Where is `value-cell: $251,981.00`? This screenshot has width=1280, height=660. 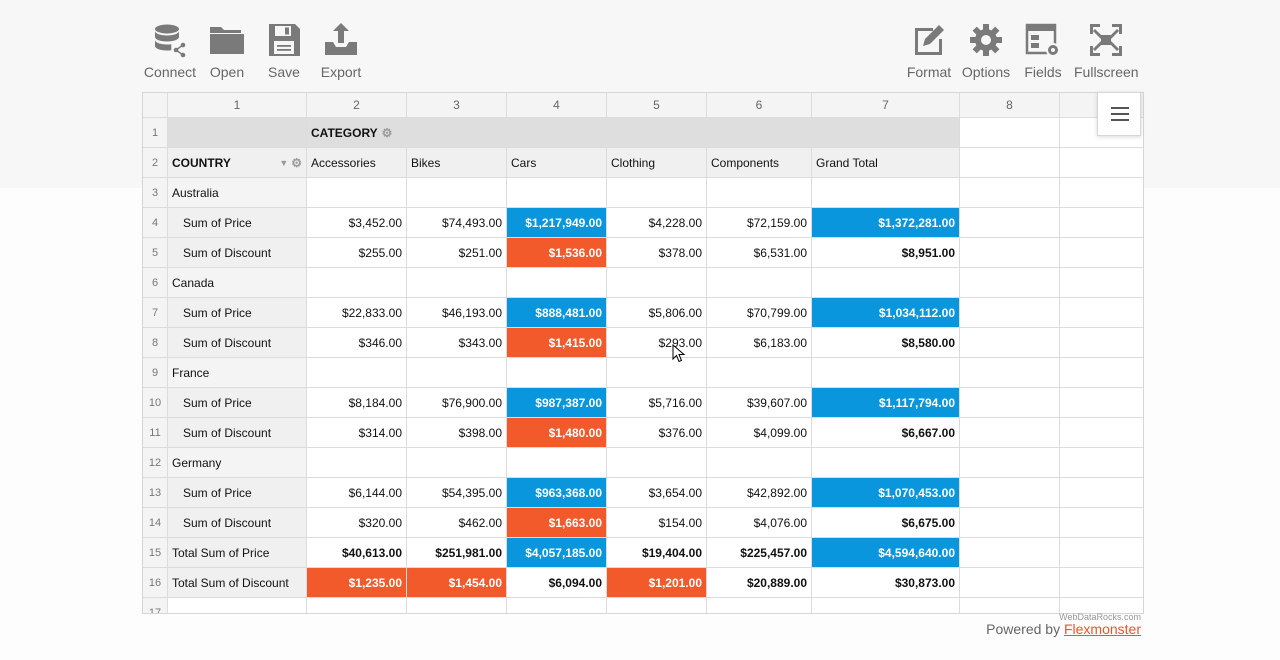
value-cell: $251,981.00 is located at coordinates (457, 553).